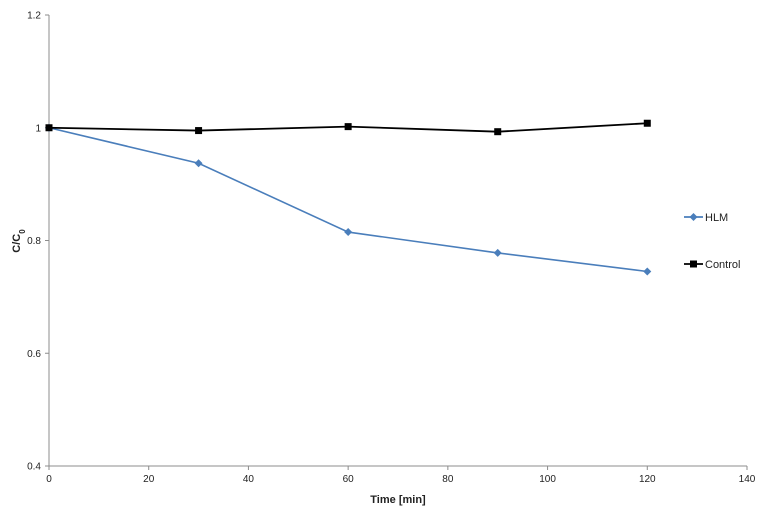  What do you see at coordinates (34, 467) in the screenshot?
I see `y-tick-label: 0.4` at bounding box center [34, 467].